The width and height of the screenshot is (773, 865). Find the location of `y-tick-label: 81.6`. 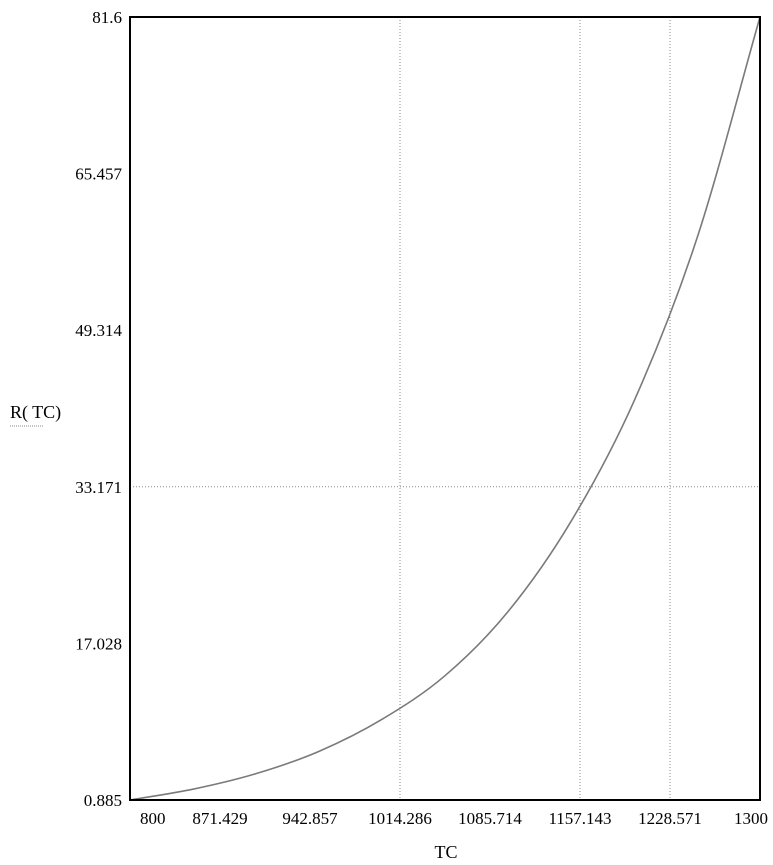

y-tick-label: 81.6 is located at coordinates (107, 17).